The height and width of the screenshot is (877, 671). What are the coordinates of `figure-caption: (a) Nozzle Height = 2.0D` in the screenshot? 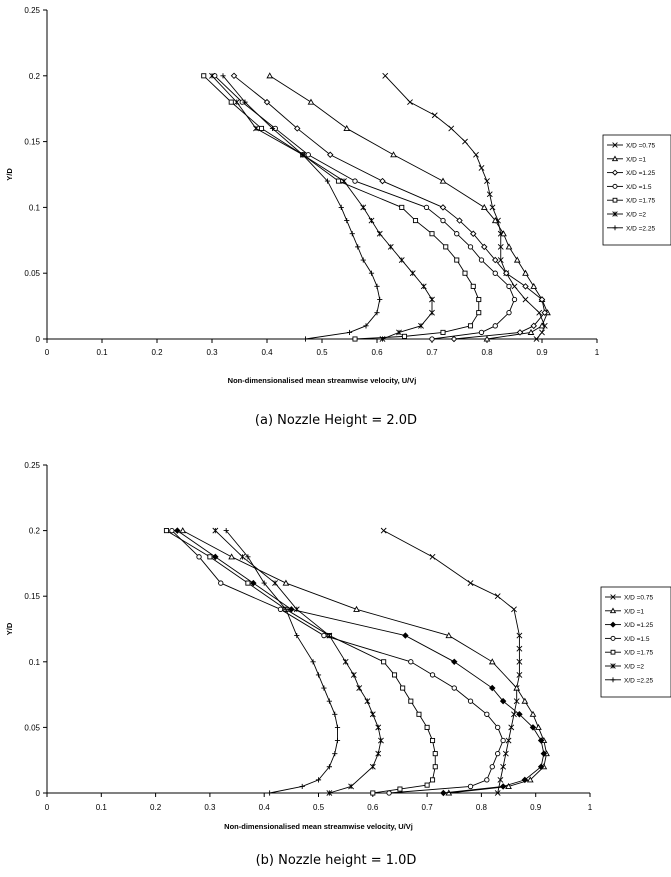 It's located at (336, 420).